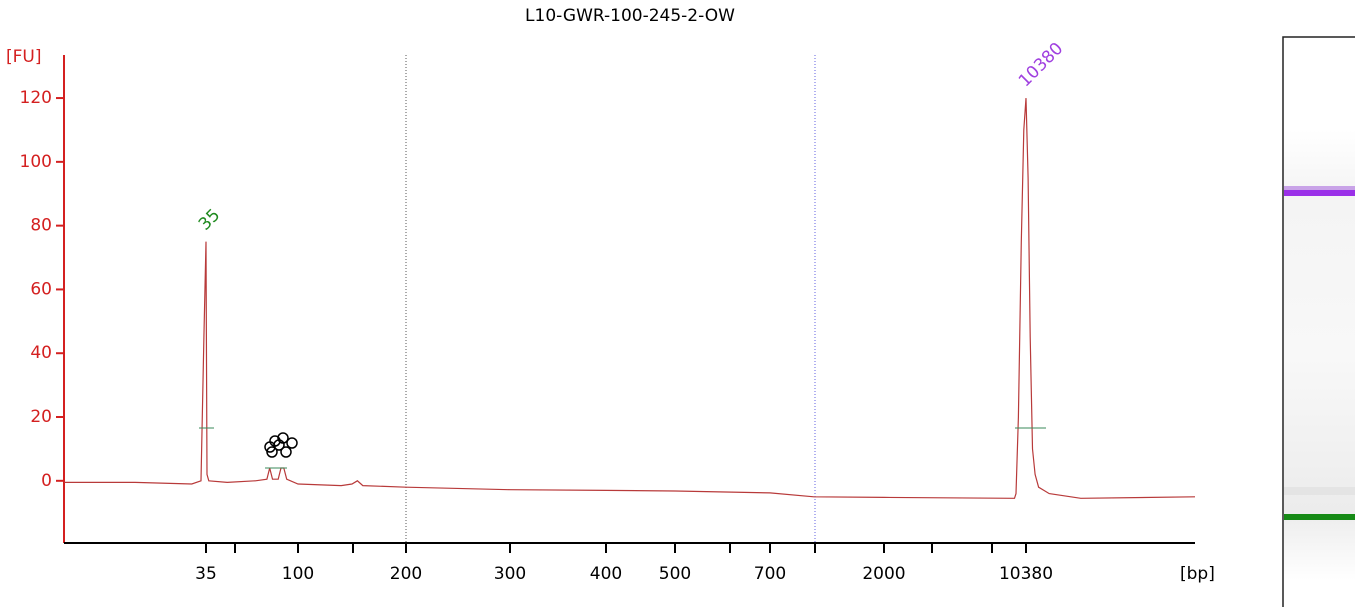  Describe the element at coordinates (510, 574) in the screenshot. I see `x-tick-label: 300` at that location.